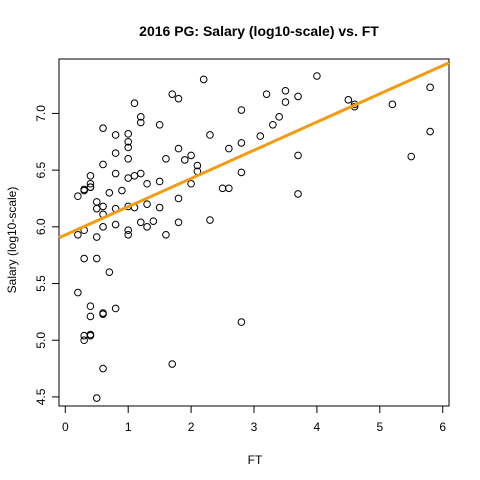 The height and width of the screenshot is (480, 480). I want to click on y-tick-label: 6.0, so click(41, 226).